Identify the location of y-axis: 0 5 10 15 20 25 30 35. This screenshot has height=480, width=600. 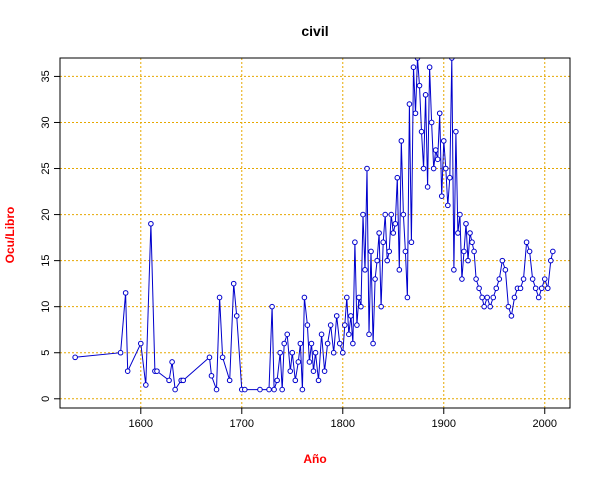
(50, 236).